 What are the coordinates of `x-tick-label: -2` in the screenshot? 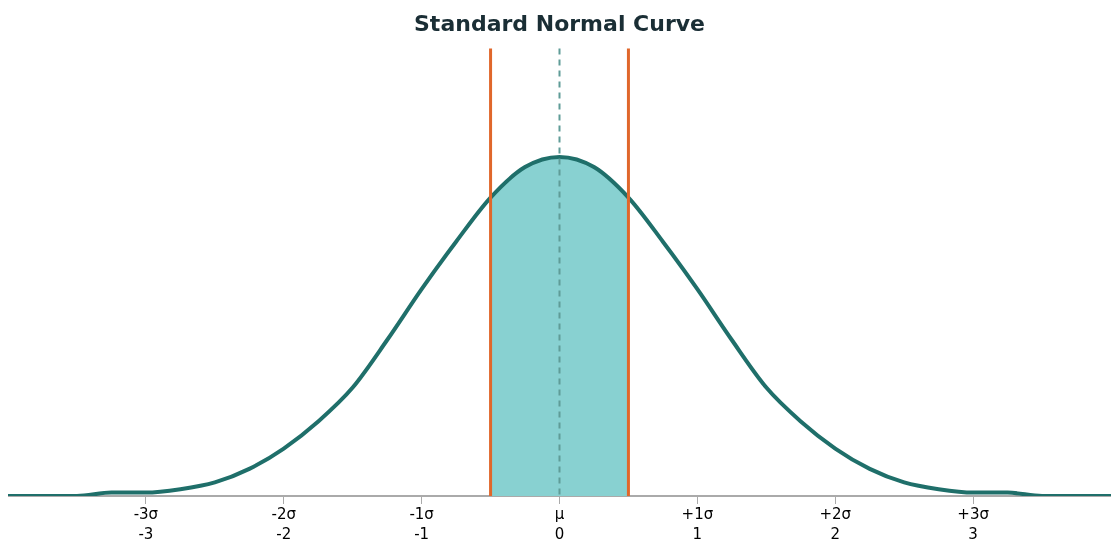 It's located at (284, 533).